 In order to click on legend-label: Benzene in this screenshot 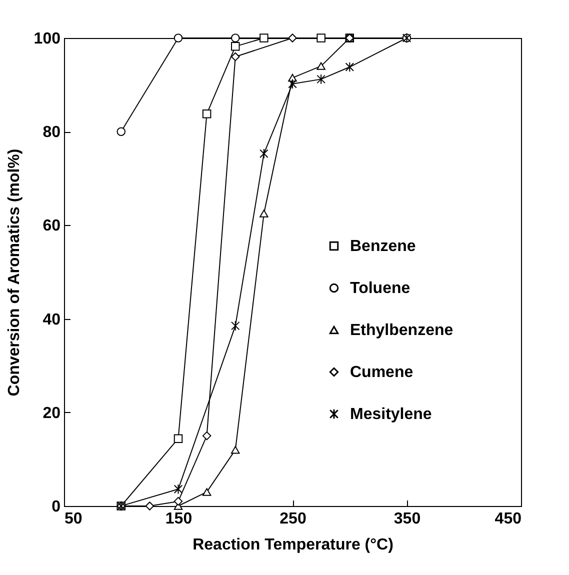, I will do `click(383, 246)`.